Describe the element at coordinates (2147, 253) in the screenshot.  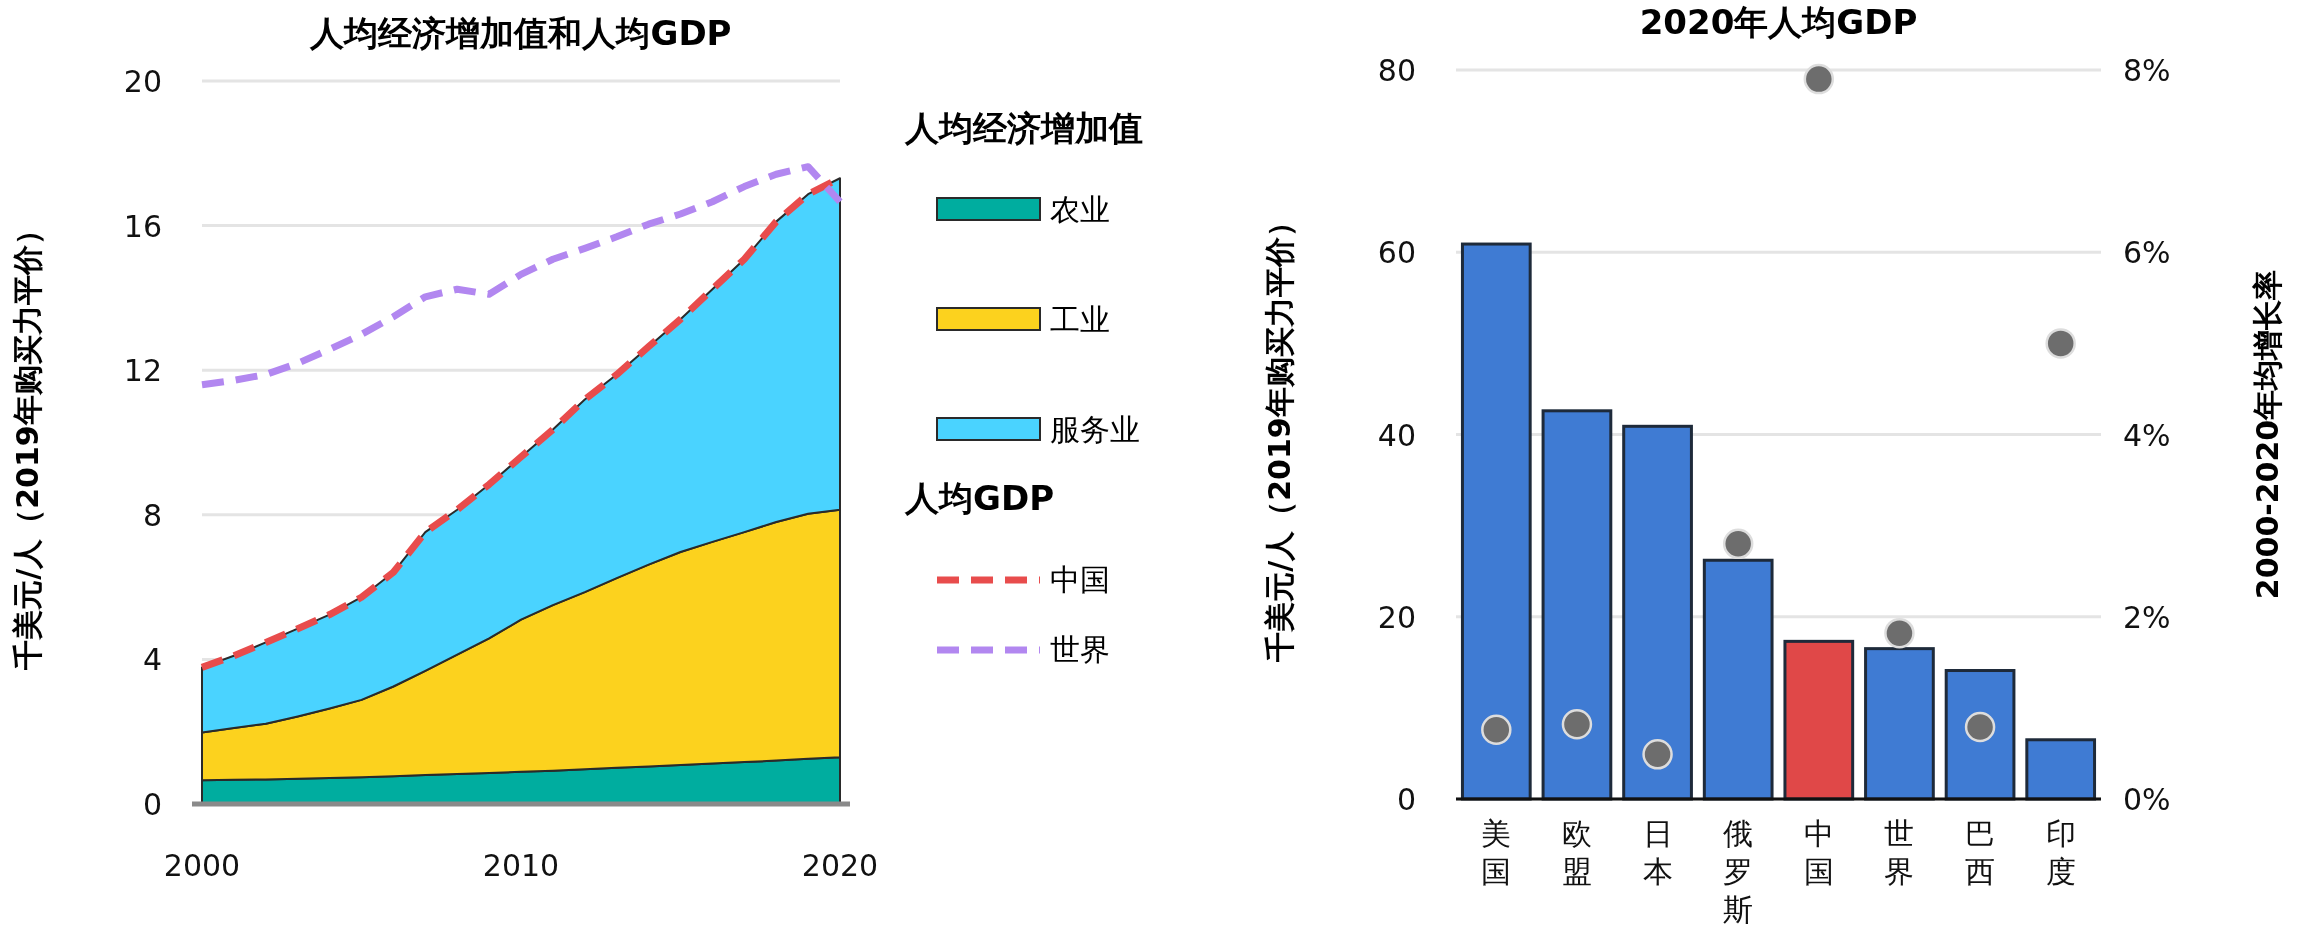
I see `y2-tick-label: 6%` at that location.